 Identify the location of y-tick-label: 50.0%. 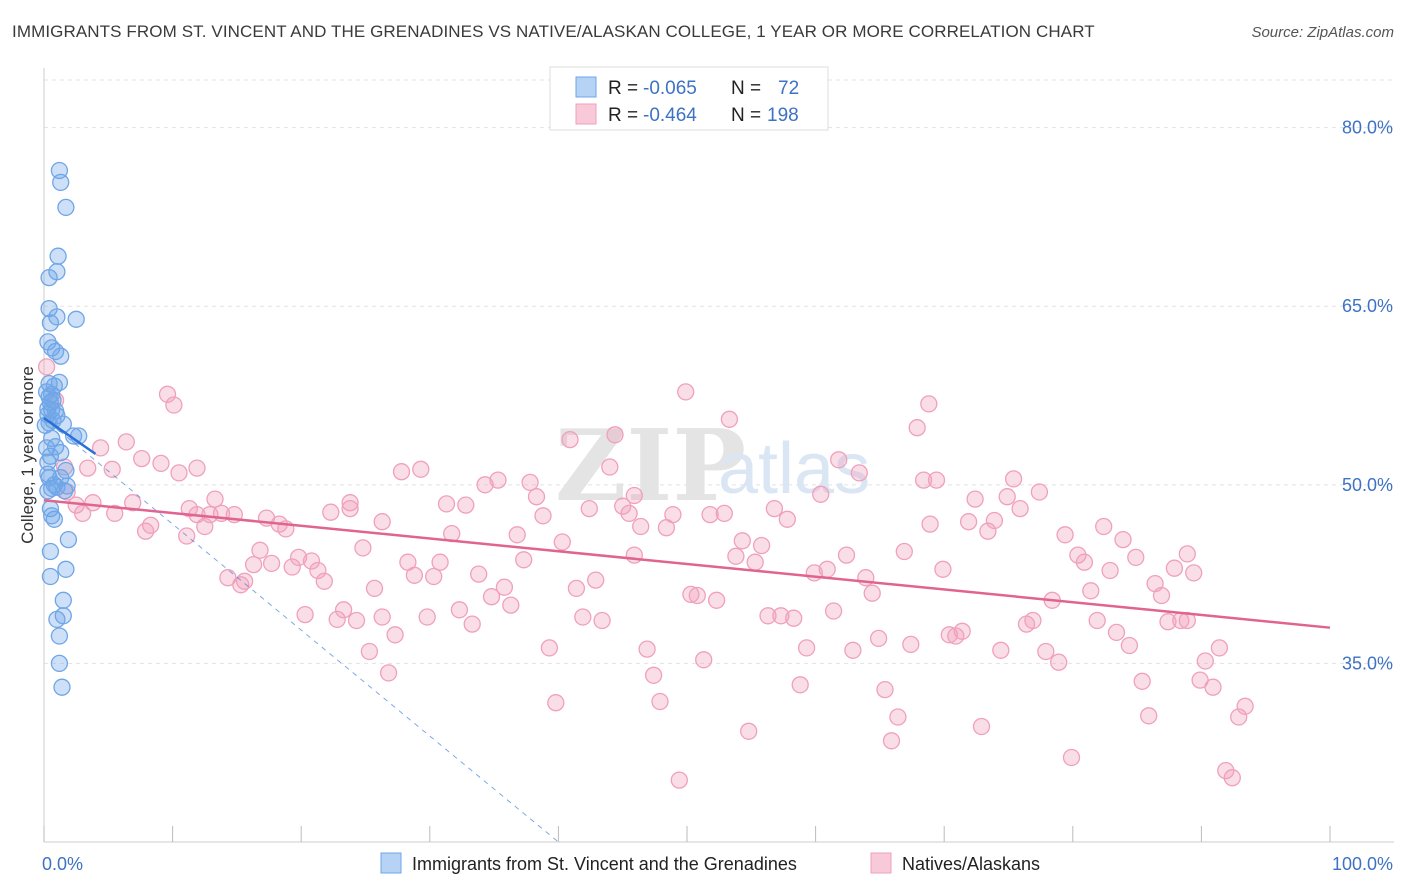
(1367, 485).